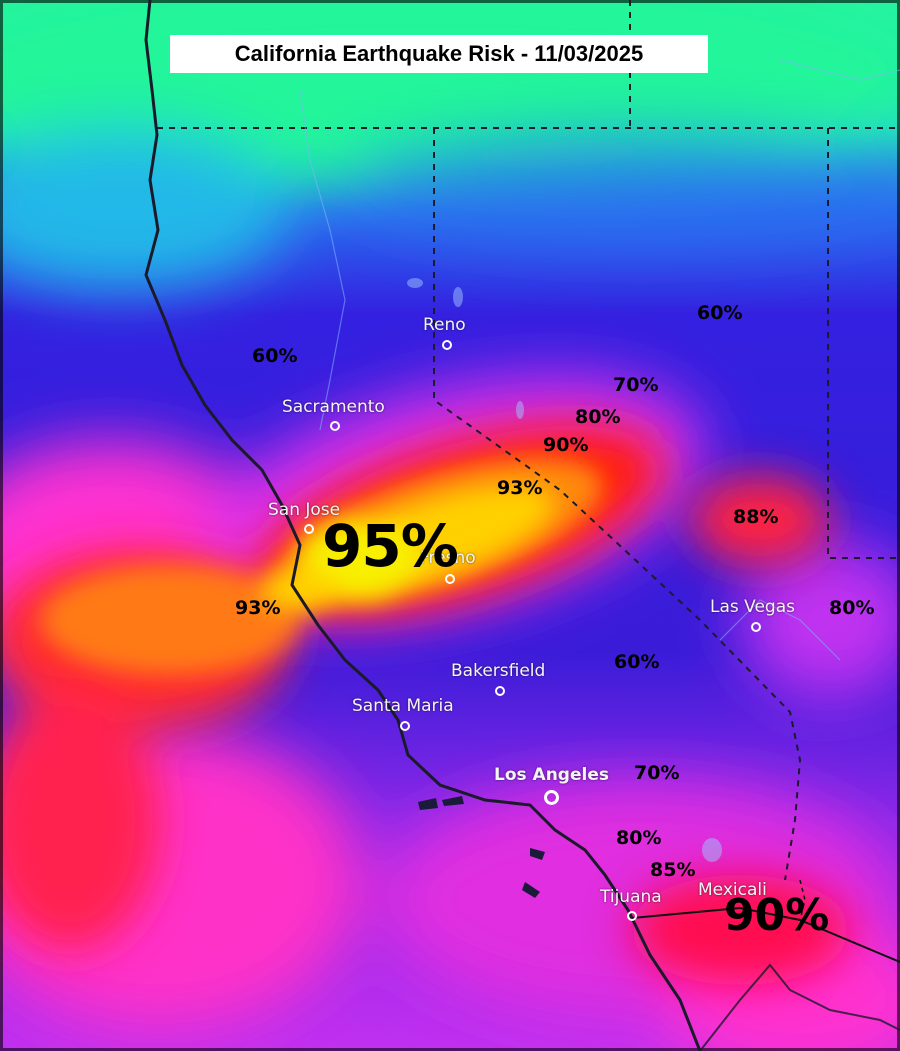 This screenshot has height=1051, width=900. Describe the element at coordinates (777, 915) in the screenshot. I see `risk-label-border-90: 90%` at that location.